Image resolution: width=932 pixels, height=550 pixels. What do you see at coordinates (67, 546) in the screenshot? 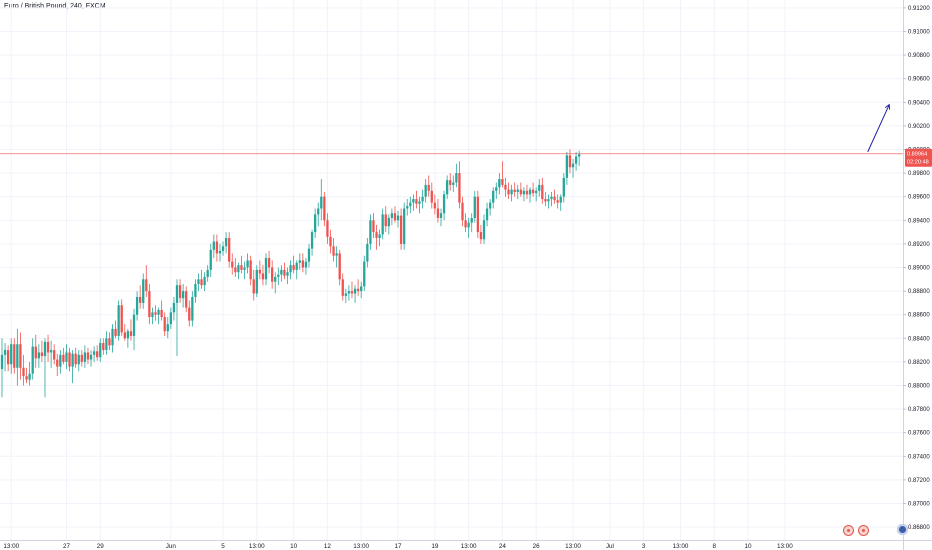
I see `time-tick-label: 27` at bounding box center [67, 546].